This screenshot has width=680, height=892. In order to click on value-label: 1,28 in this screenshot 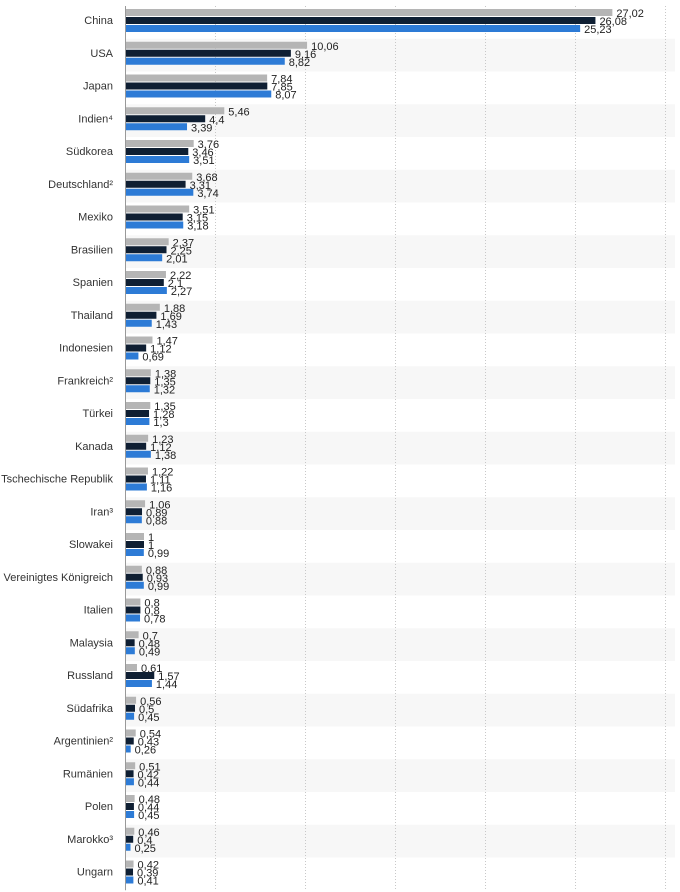, I will do `click(163, 415)`.